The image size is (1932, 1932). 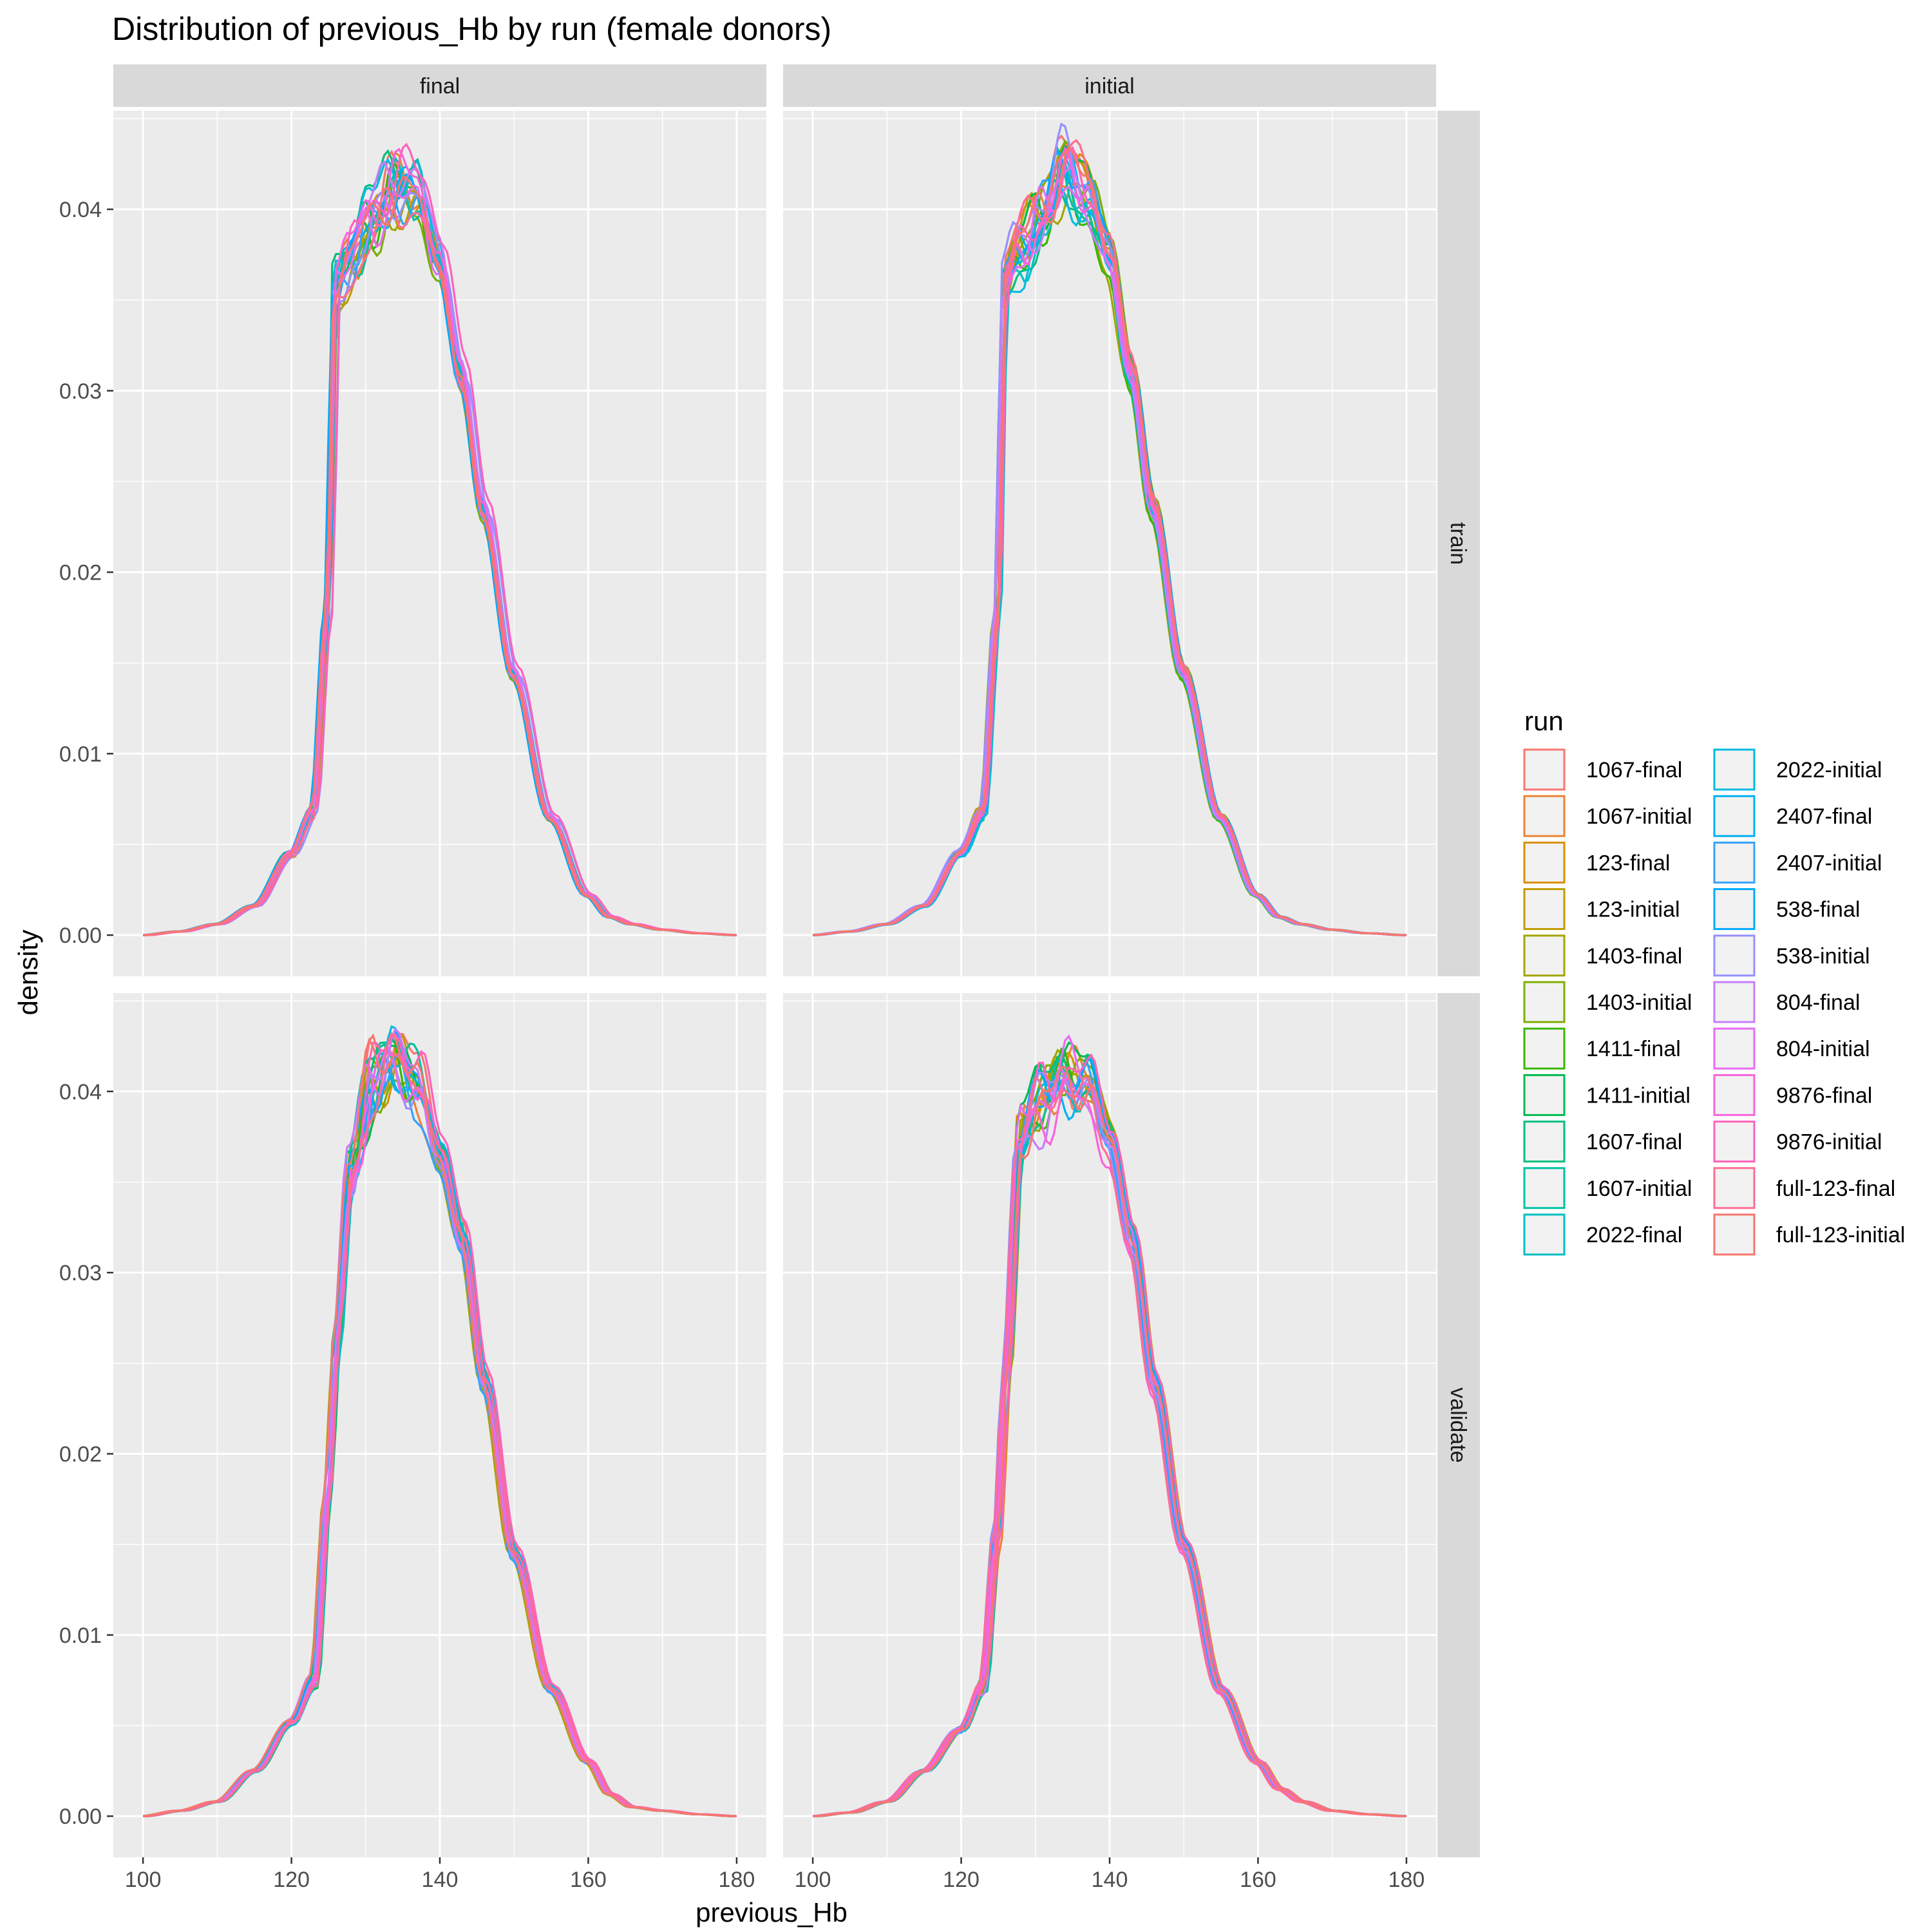 I want to click on legend-label: 804-initial, so click(x=1823, y=1049).